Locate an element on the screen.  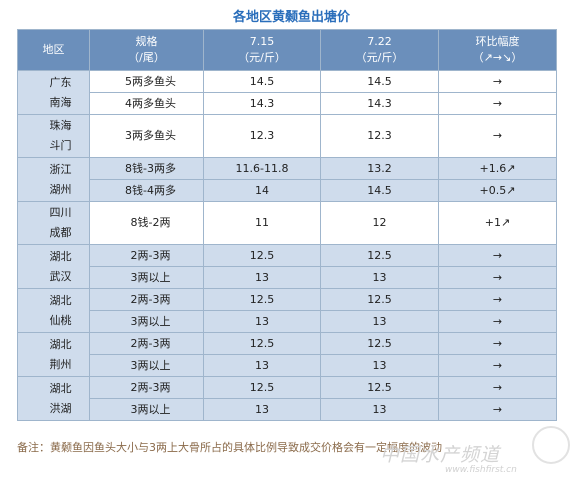
price-cell-date-2: 13.2 is located at coordinates (379, 168).